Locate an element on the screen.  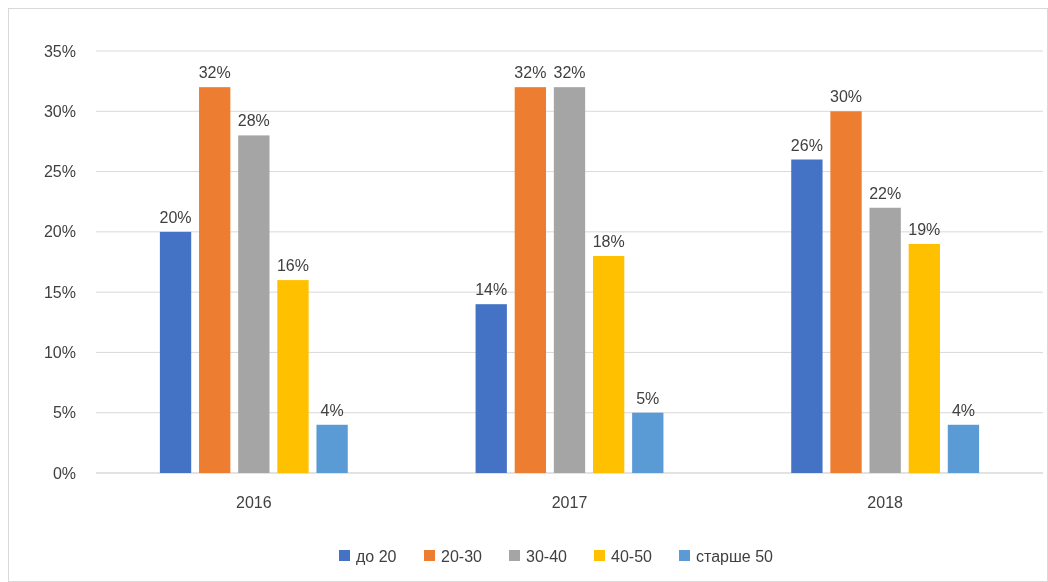
y-tick-label: 35% is located at coordinates (59, 51).